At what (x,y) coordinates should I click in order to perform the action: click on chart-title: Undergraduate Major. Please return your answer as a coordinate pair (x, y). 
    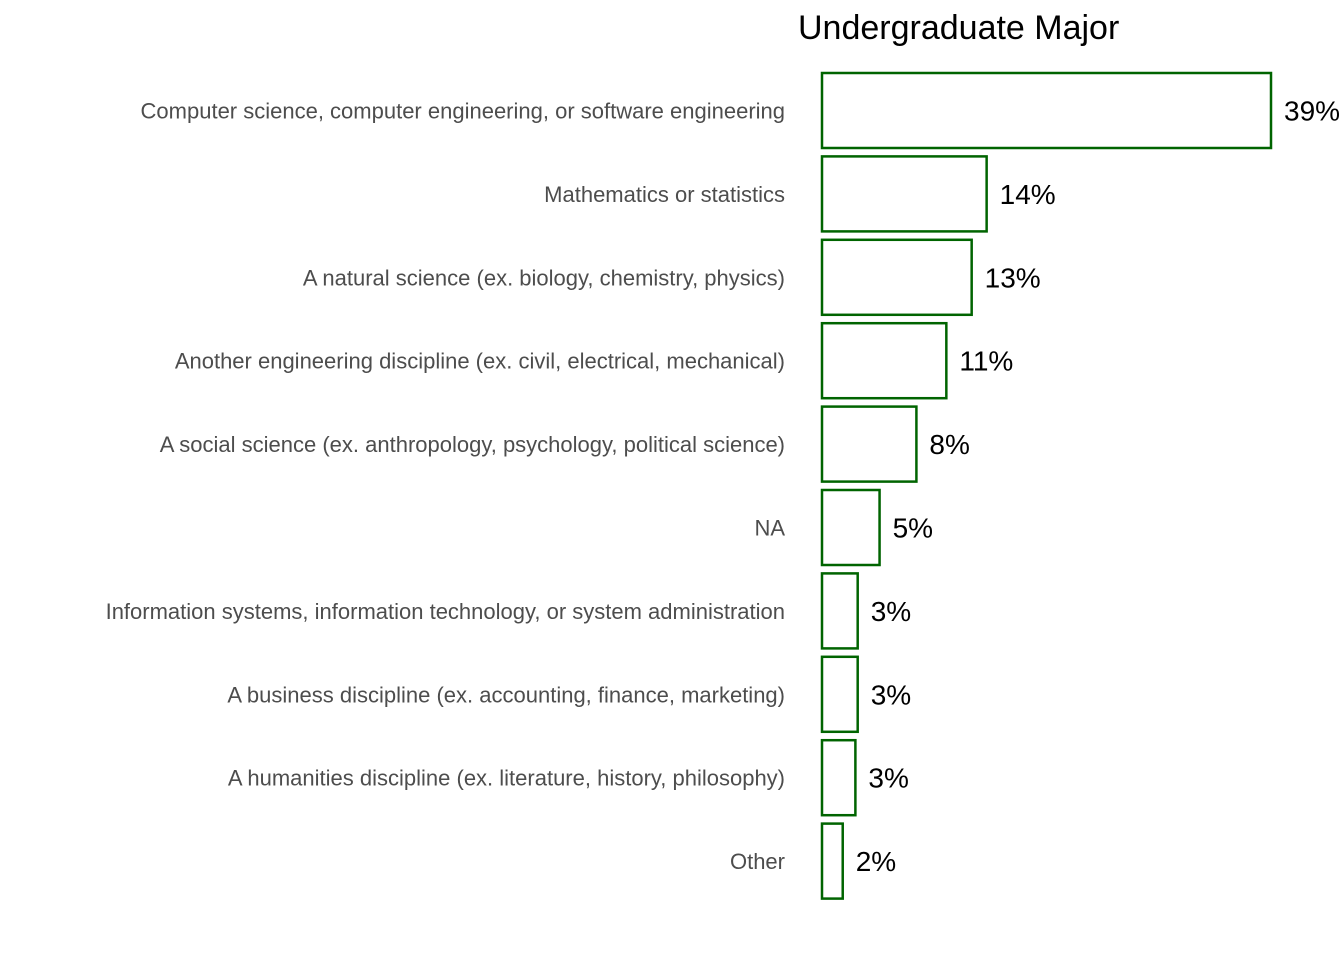
    Looking at the image, I should click on (958, 28).